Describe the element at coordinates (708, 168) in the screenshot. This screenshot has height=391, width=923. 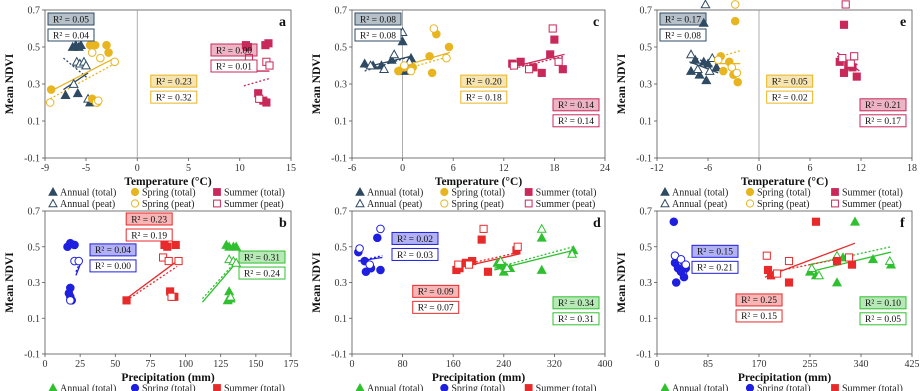
I see `x-tick-label: -6` at that location.